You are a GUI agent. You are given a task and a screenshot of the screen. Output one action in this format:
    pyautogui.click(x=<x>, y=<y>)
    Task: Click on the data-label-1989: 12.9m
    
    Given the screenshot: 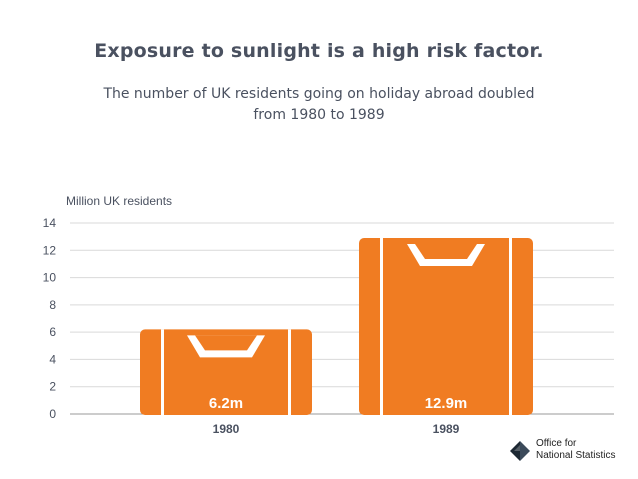 What is the action you would take?
    pyautogui.click(x=446, y=403)
    